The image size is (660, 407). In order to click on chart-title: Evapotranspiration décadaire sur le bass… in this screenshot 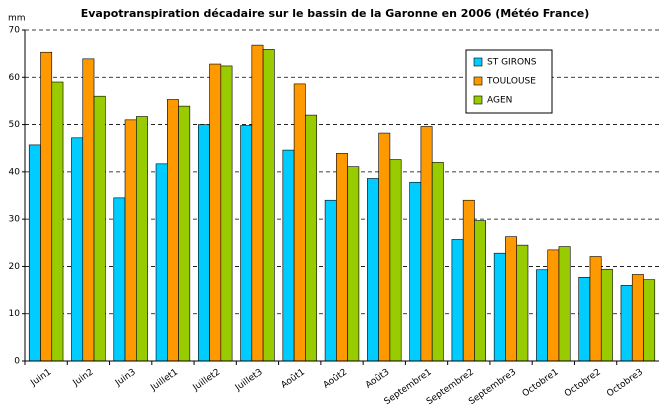, I will do `click(335, 13)`.